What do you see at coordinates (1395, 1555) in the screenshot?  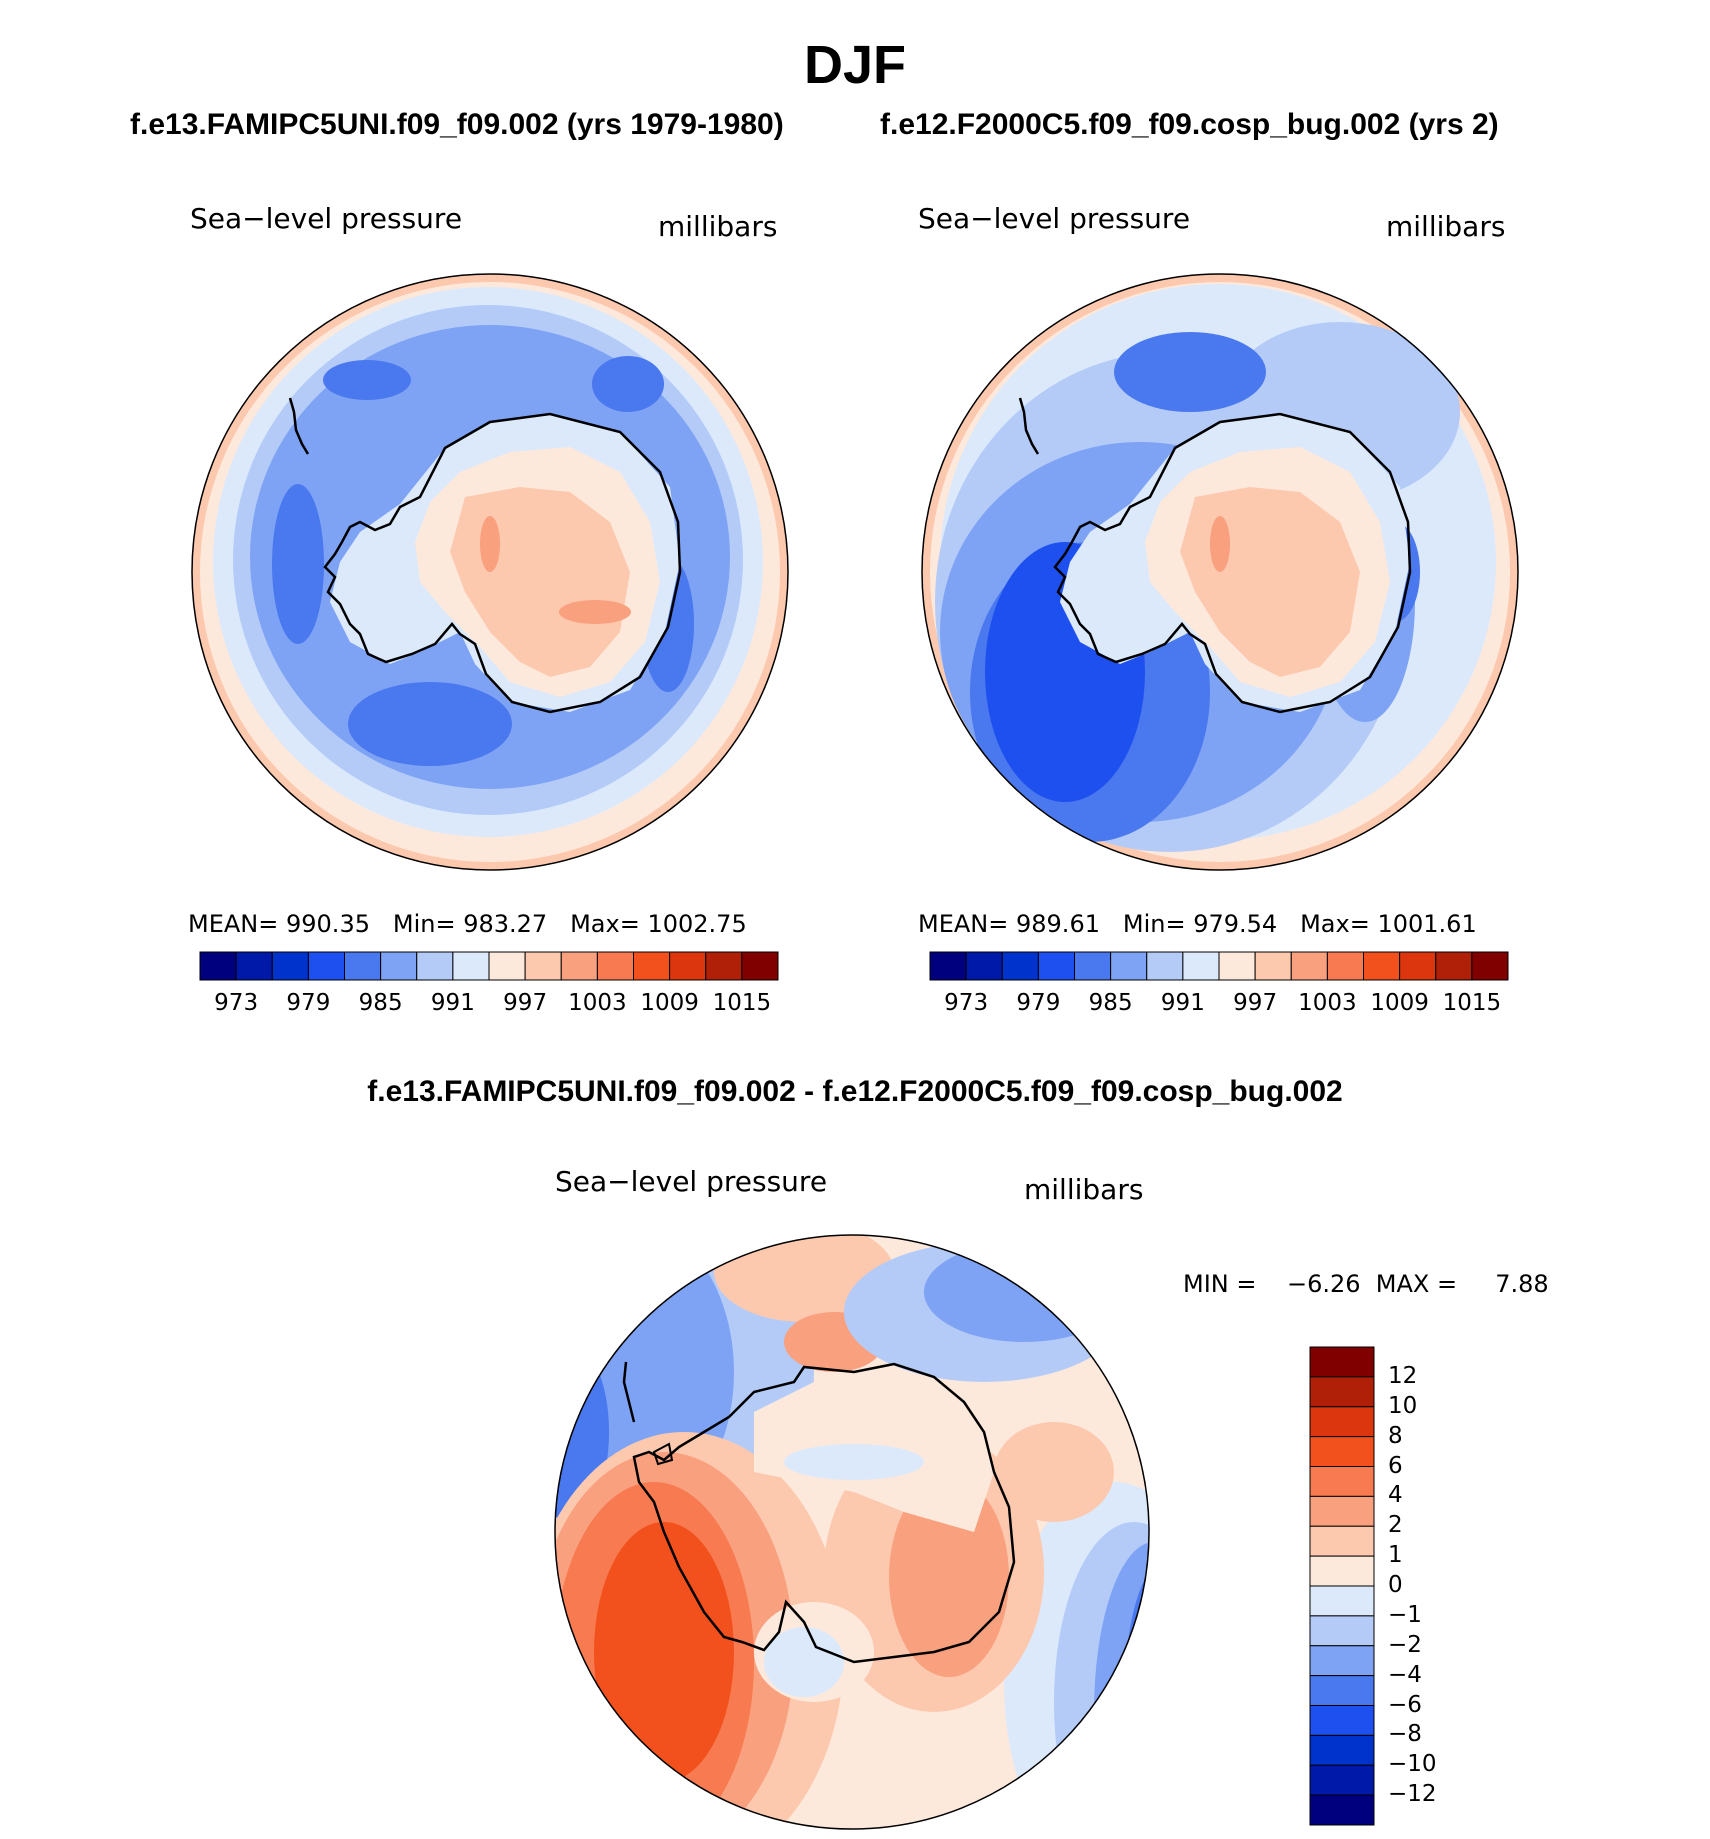 I see `difference-colorbar-tick-label: 1` at bounding box center [1395, 1555].